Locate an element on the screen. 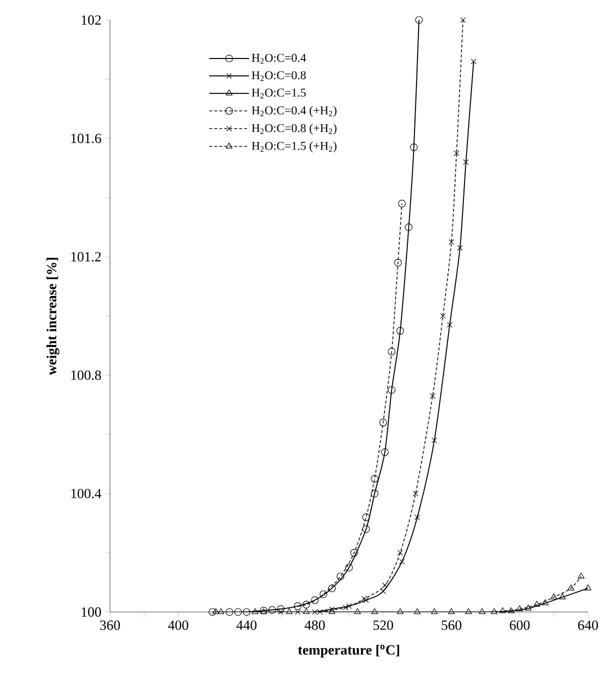  legend-label: H$_{2}$O:C=1.5 is located at coordinates (279, 93).